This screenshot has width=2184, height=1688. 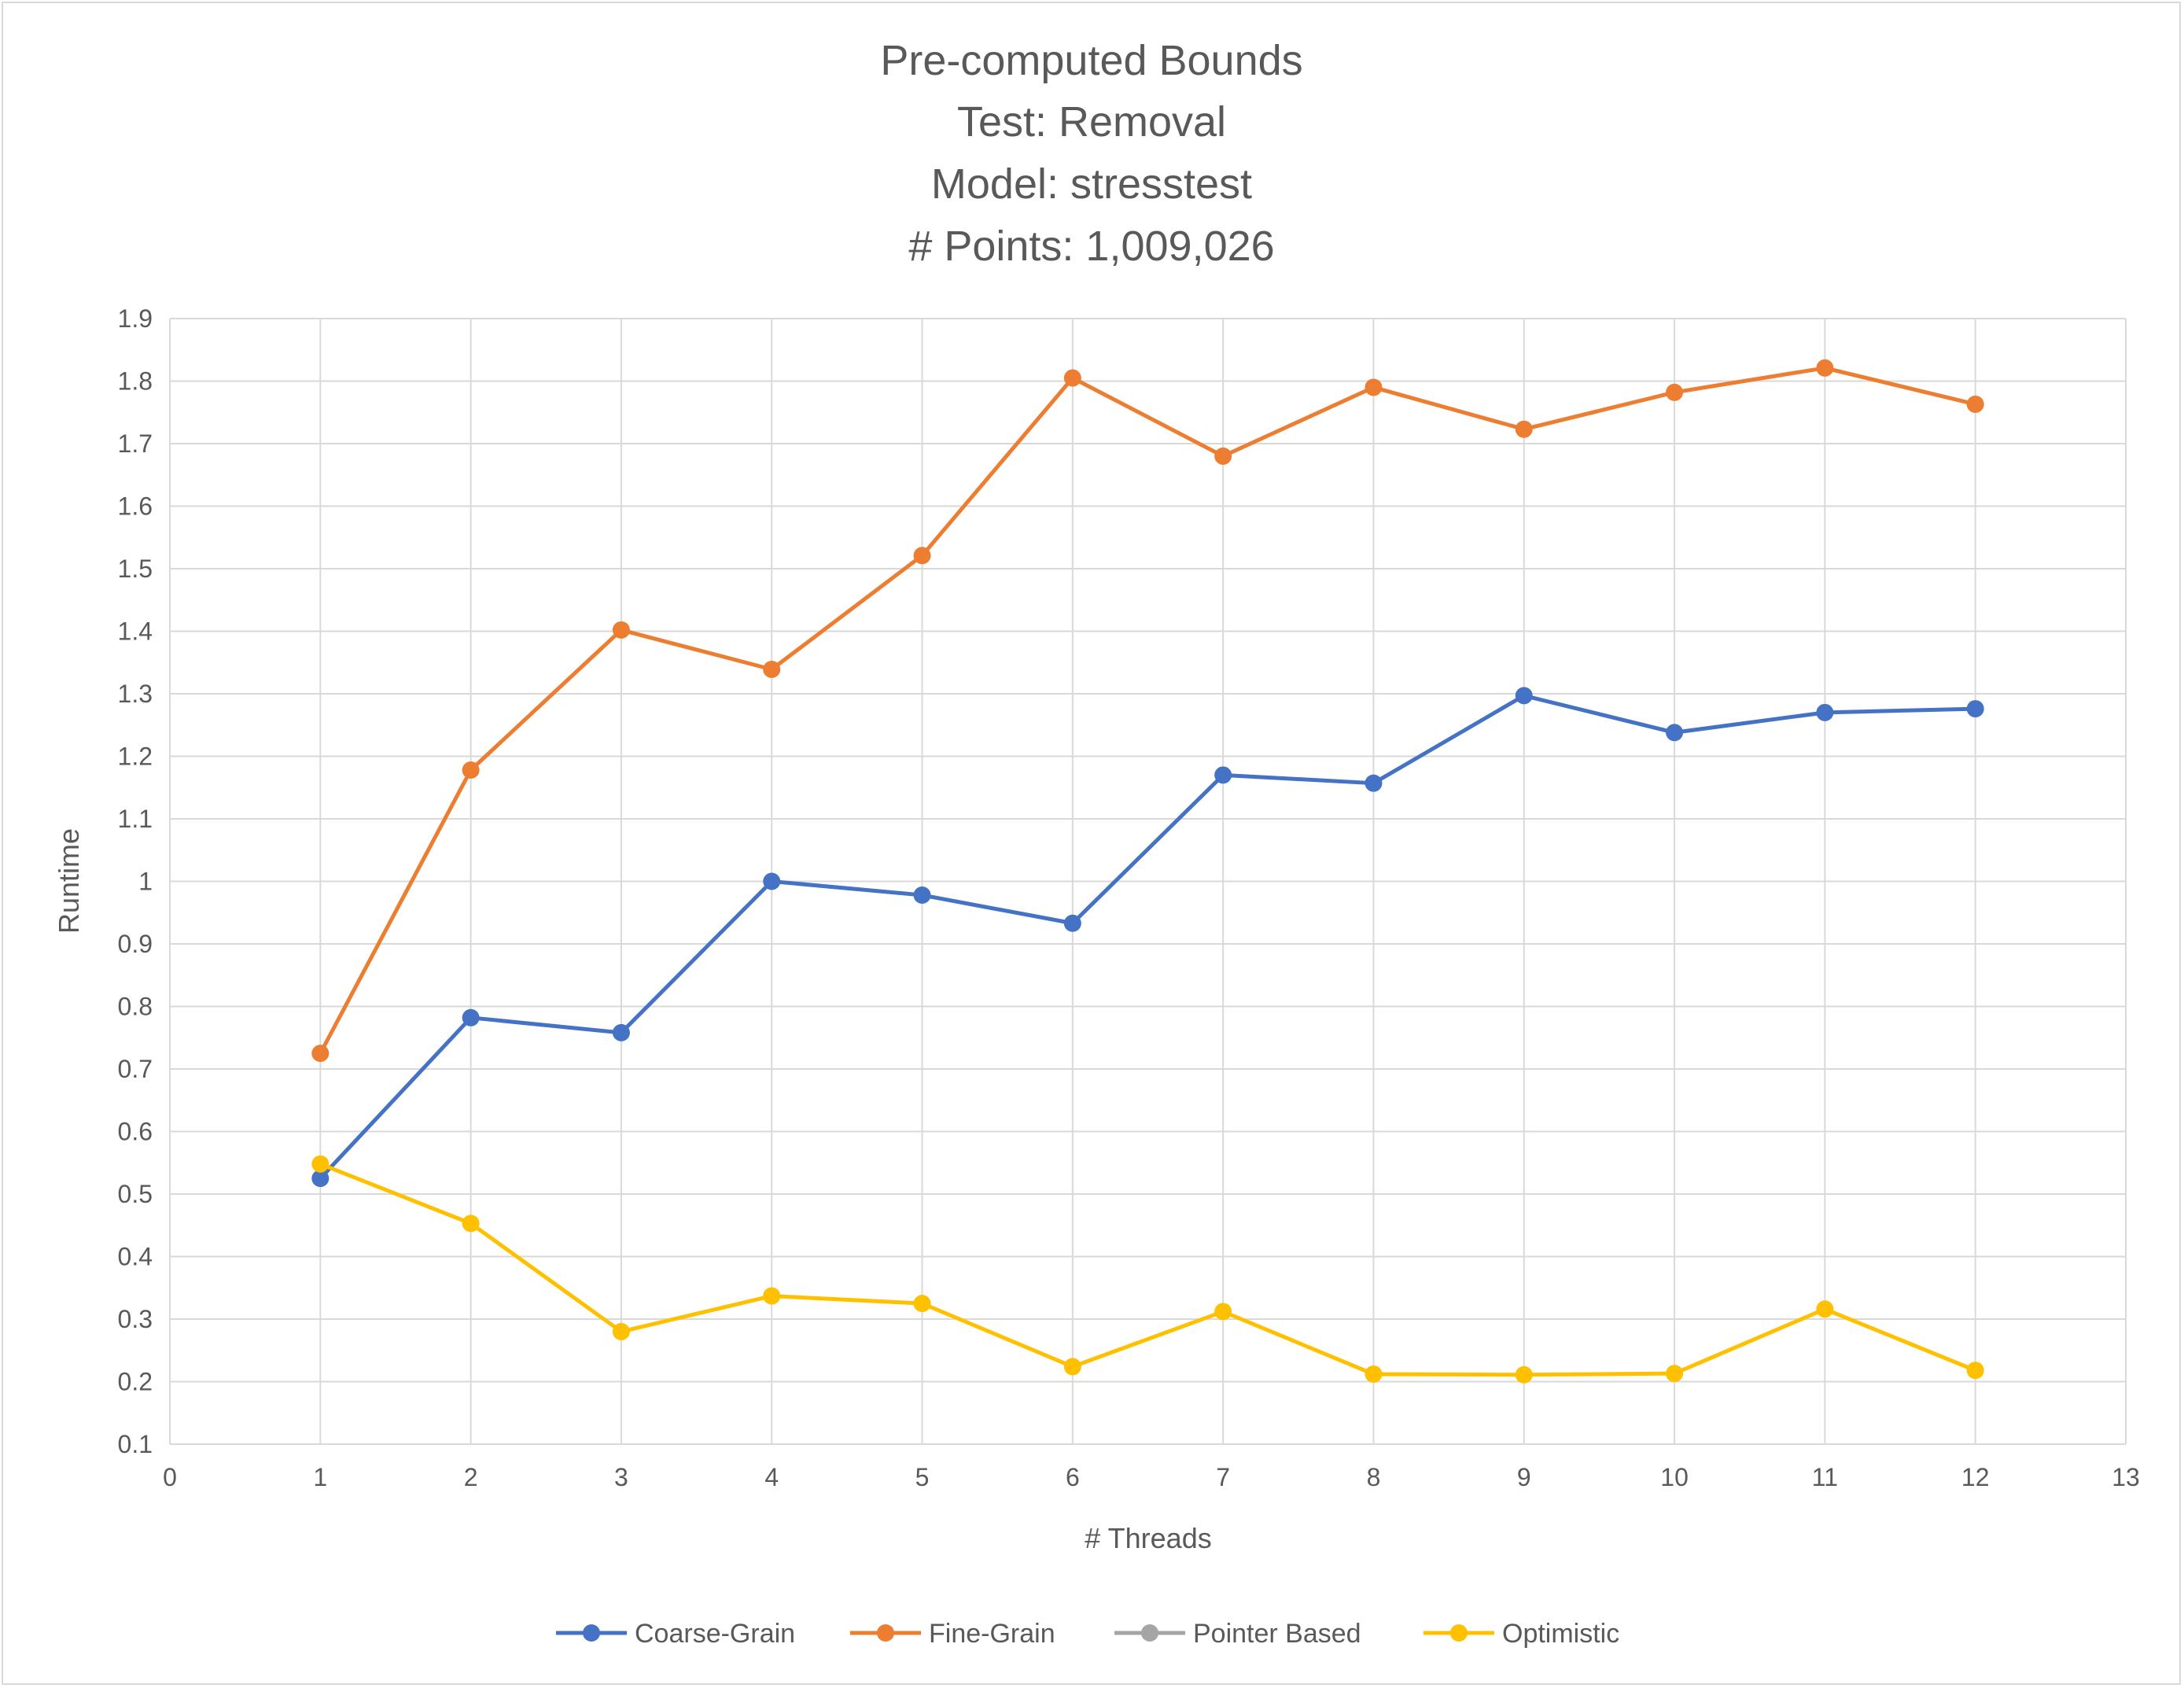 What do you see at coordinates (135, 1319) in the screenshot?
I see `y-tick-label: 0.3` at bounding box center [135, 1319].